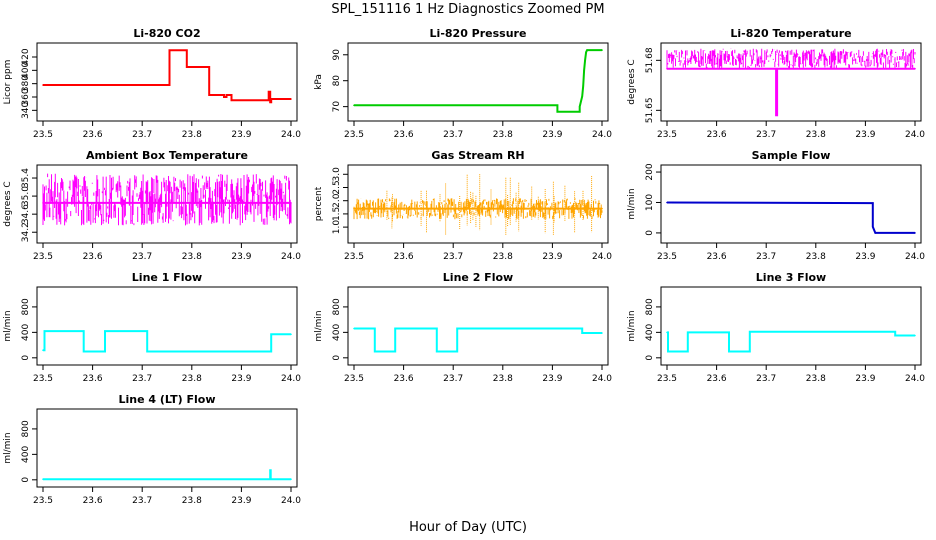  Describe the element at coordinates (632, 81) in the screenshot. I see `y-axis-label: degrees C` at that location.